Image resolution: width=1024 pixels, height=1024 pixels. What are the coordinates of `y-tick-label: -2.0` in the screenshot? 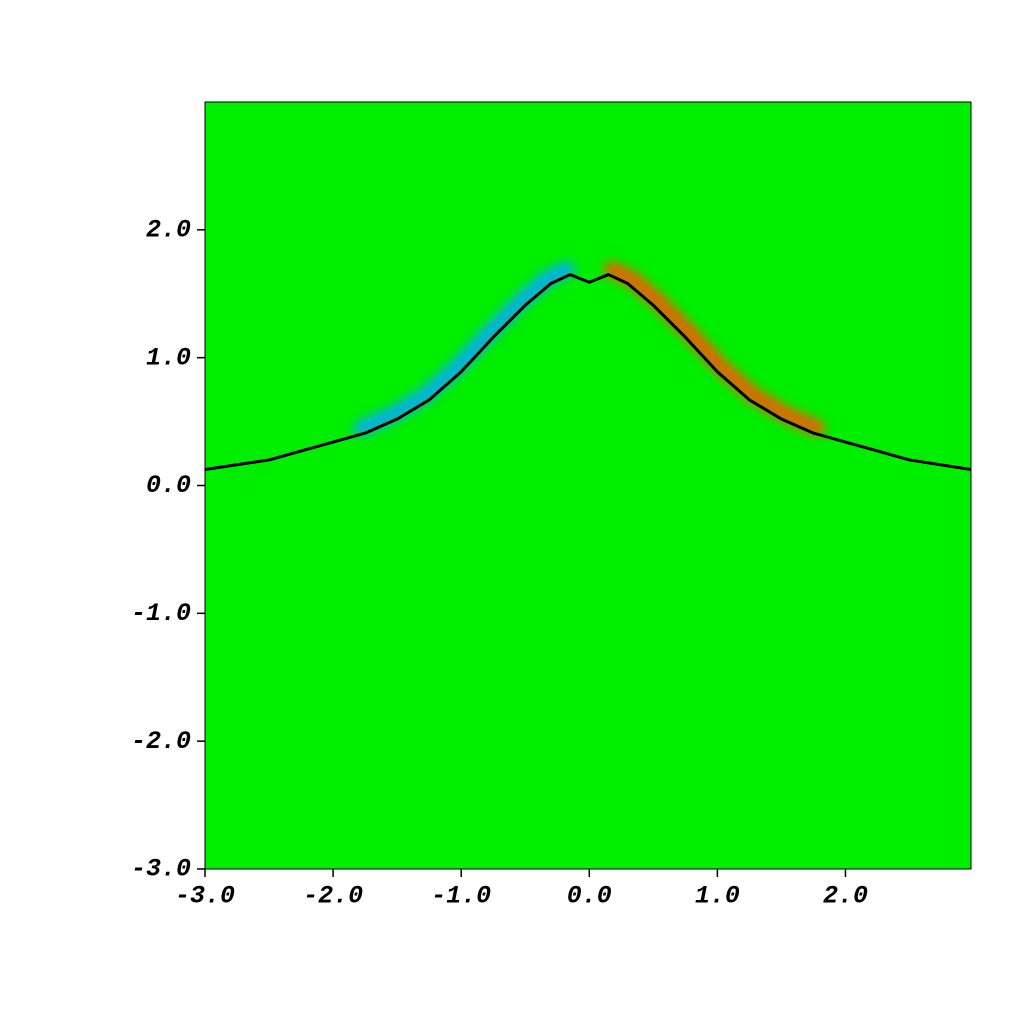 It's located at (161, 741).